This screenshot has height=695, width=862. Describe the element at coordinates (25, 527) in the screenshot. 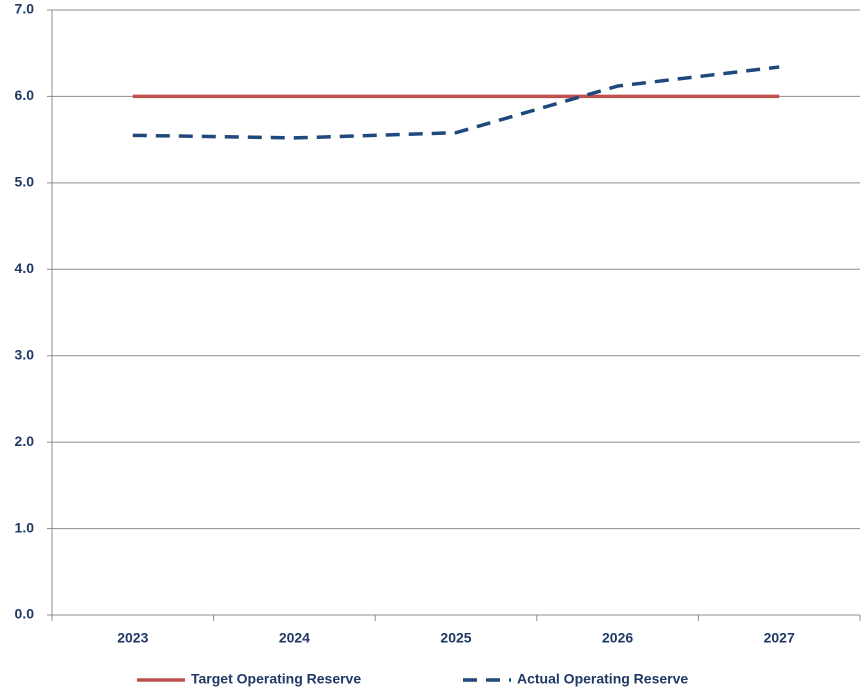

I see `y-tick-label: 1.0` at that location.